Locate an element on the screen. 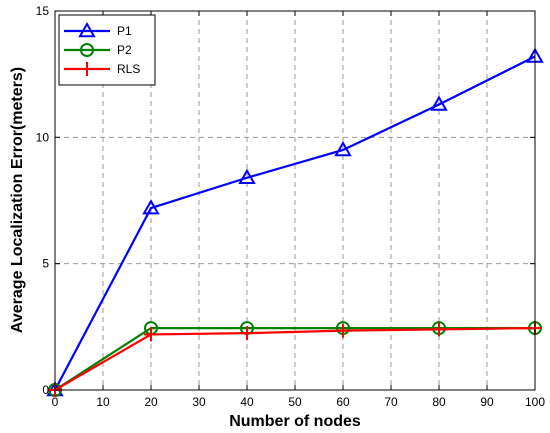  y-tick-label: 0 is located at coordinates (45, 390).